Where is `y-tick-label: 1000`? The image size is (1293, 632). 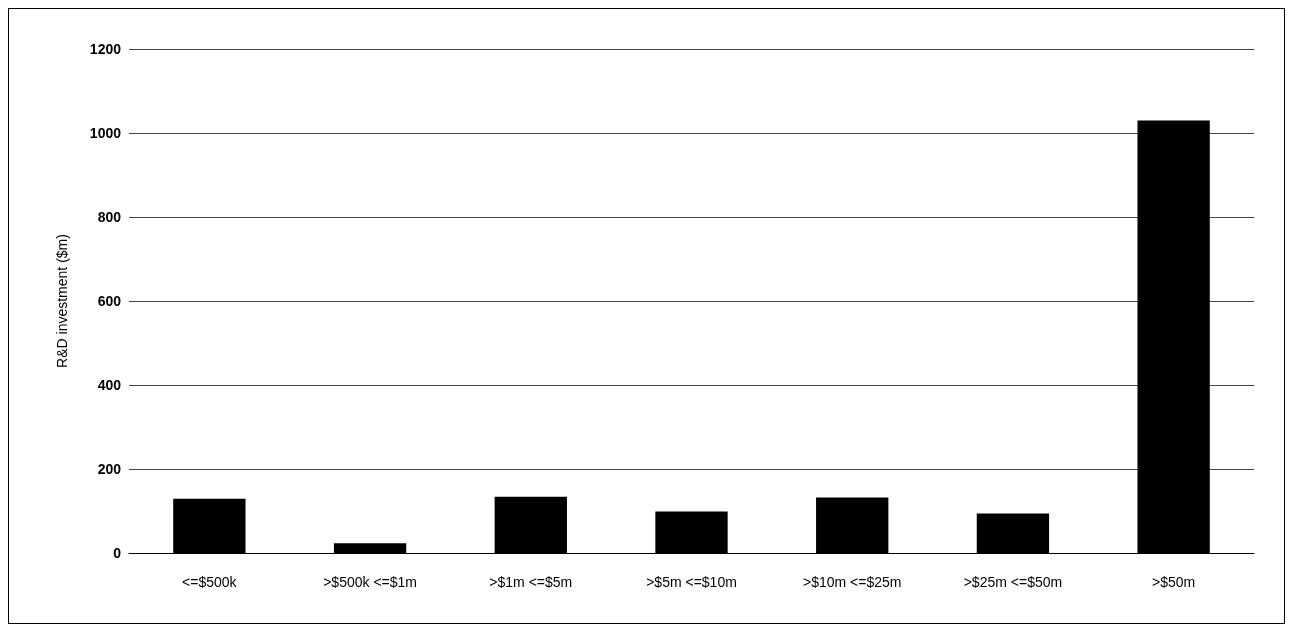
y-tick-label: 1000 is located at coordinates (105, 133).